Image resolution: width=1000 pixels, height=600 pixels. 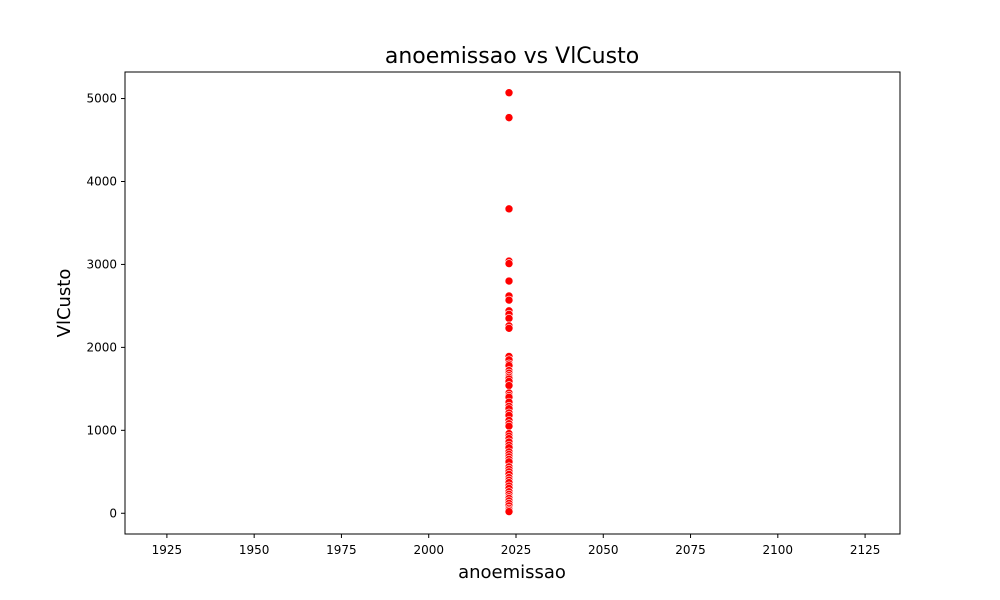 What do you see at coordinates (101, 181) in the screenshot?
I see `y-tick-label: 4000` at bounding box center [101, 181].